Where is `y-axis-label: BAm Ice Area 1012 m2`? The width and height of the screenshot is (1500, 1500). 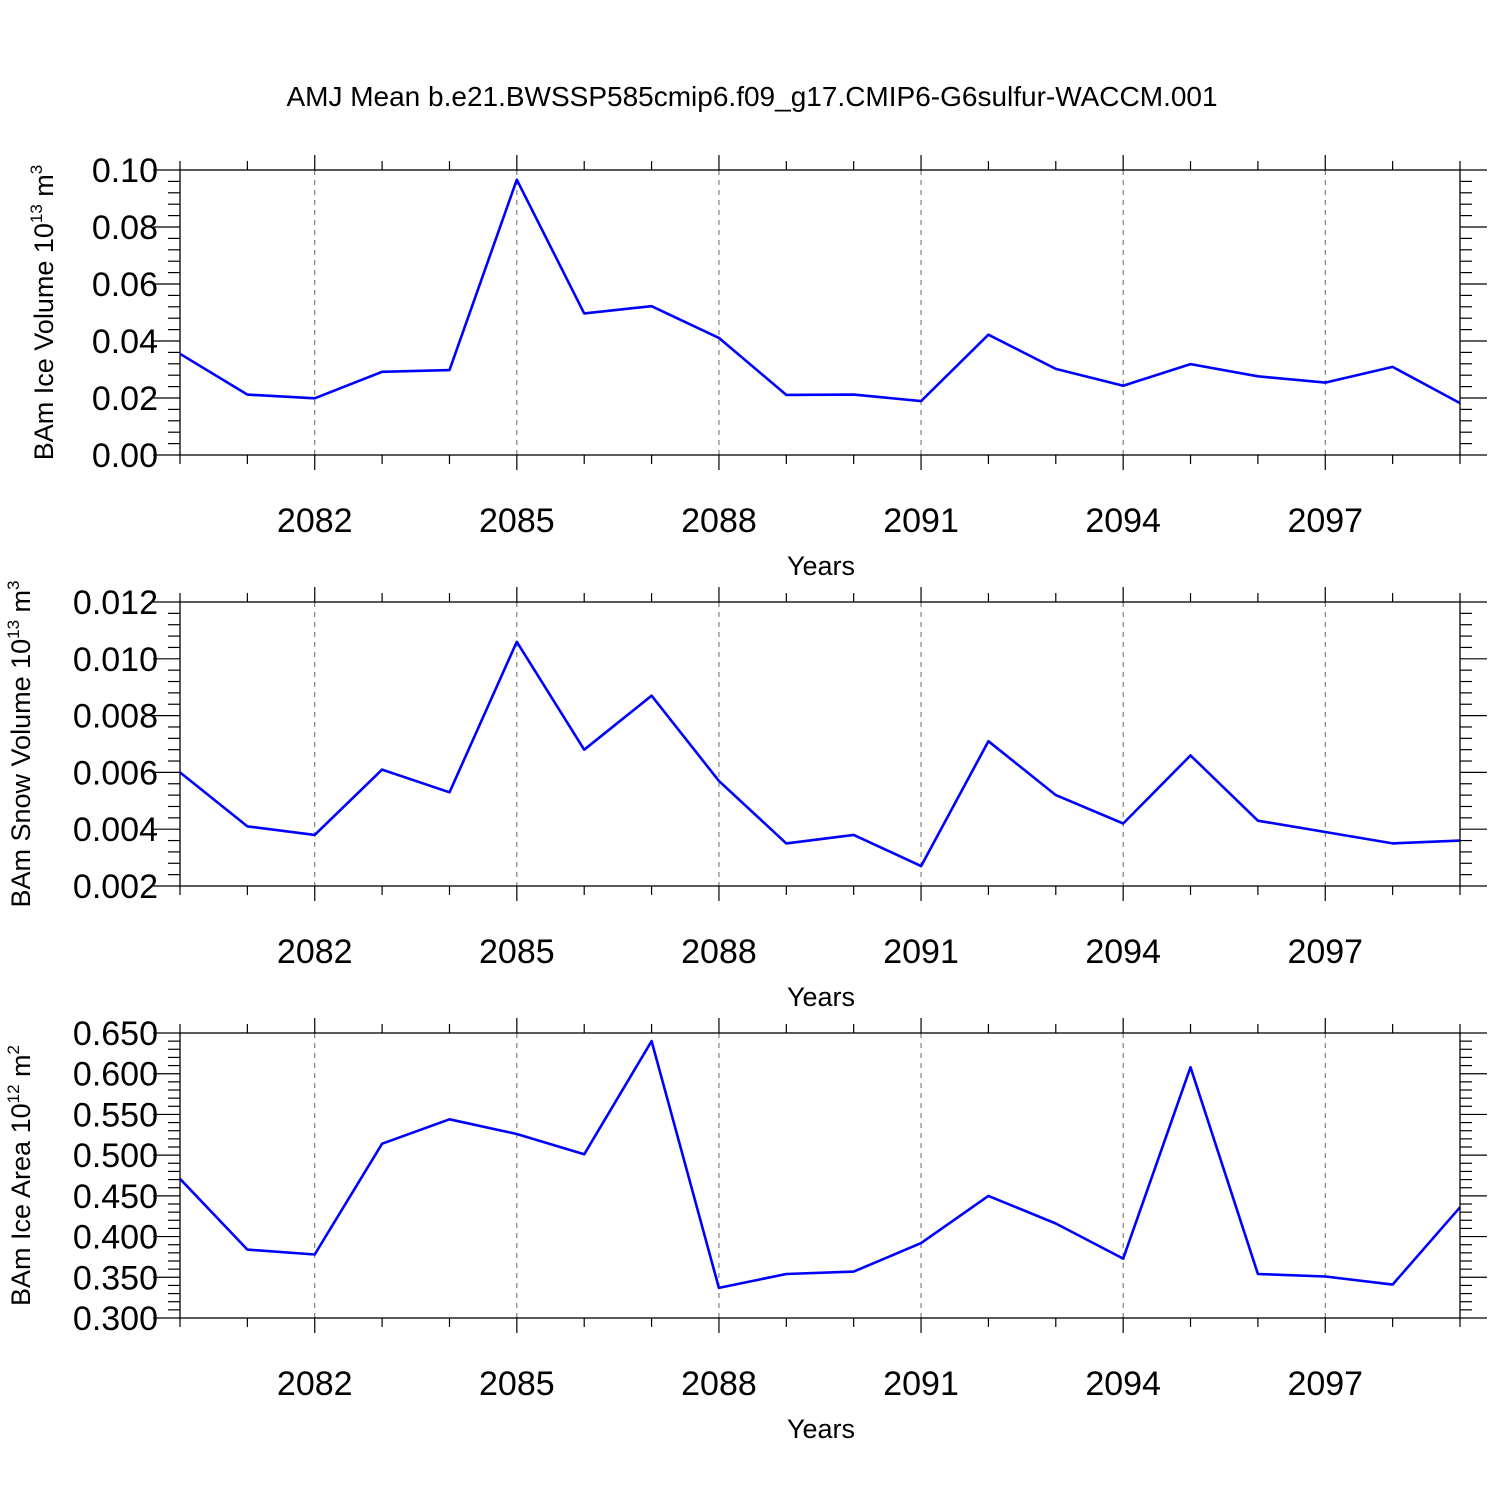 y-axis-label: BAm Ice Area 1012 m2 is located at coordinates (20, 1175).